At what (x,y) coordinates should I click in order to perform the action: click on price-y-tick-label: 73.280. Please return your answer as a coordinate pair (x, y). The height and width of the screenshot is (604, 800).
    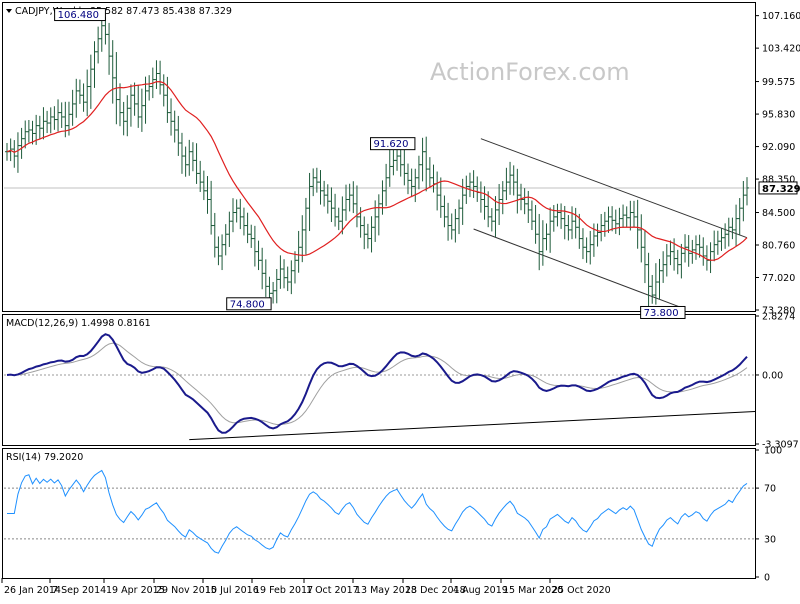
    Looking at the image, I should click on (778, 311).